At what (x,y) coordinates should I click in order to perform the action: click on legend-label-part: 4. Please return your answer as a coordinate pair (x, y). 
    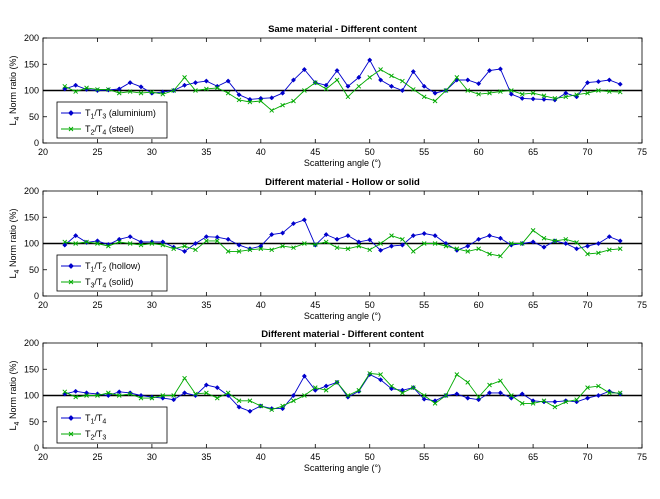
    Looking at the image, I should click on (104, 422).